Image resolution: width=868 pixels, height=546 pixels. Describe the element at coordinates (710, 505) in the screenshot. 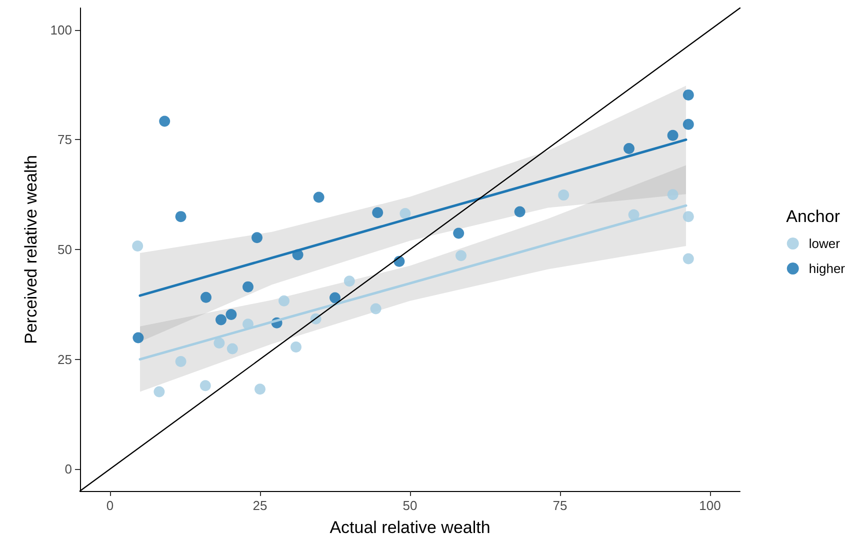

I see `x-tick-label: 100` at that location.